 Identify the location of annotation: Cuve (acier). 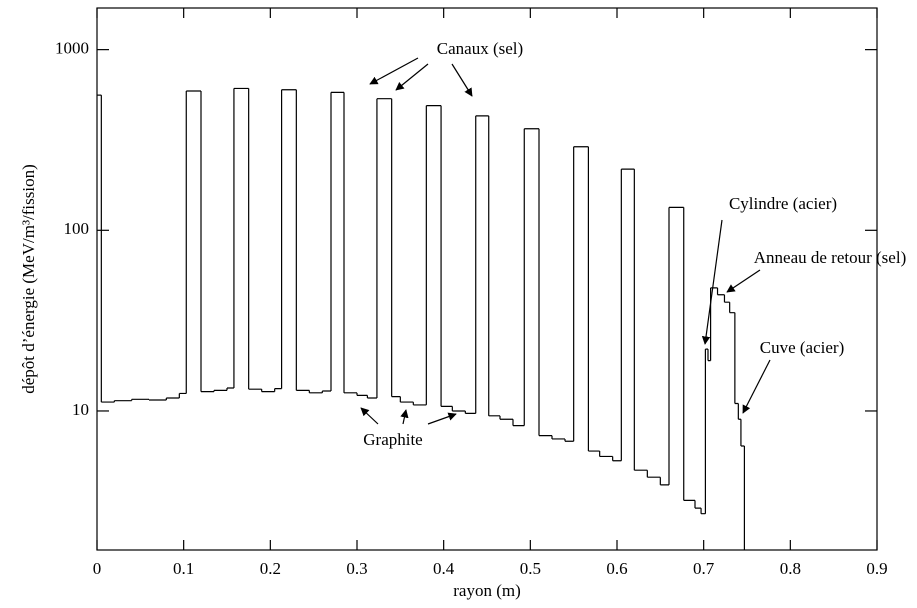
(802, 347).